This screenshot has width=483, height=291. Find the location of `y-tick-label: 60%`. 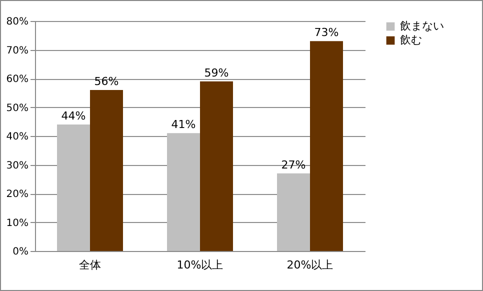

y-tick-label: 60% is located at coordinates (17, 79).